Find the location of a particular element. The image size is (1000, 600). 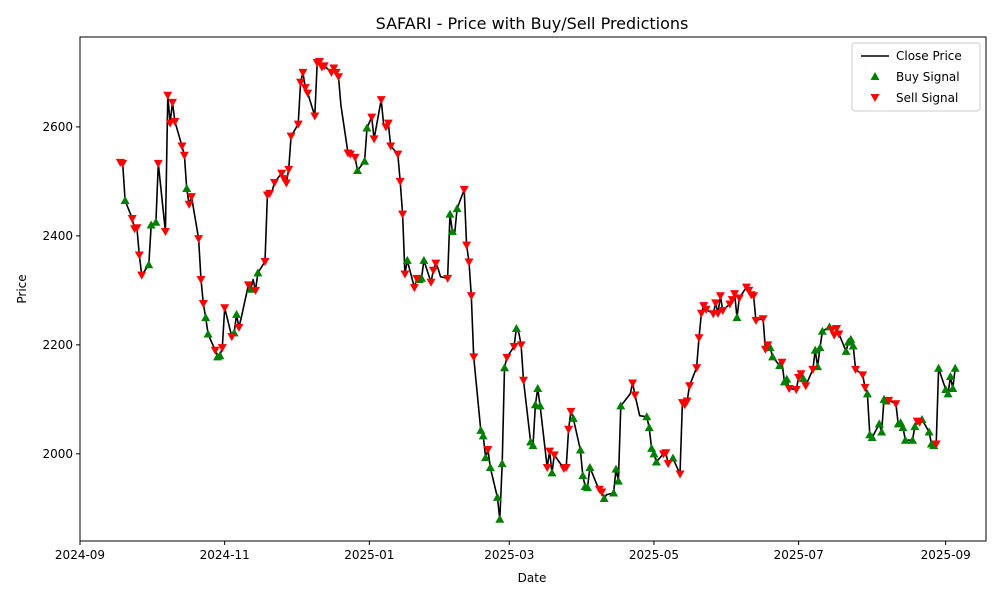

legend-frame is located at coordinates (916, 77).